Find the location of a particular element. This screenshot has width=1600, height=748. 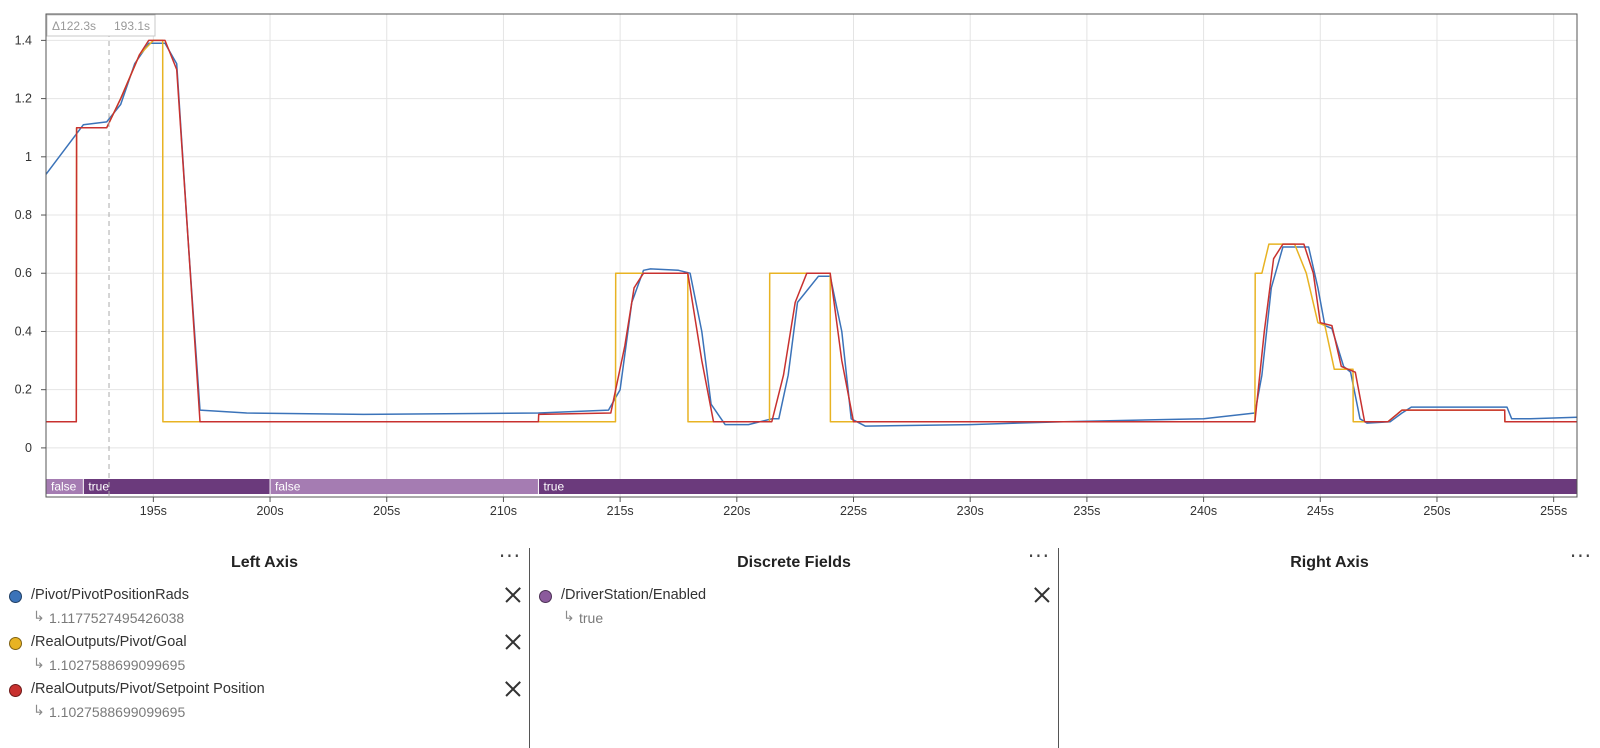

field-name: /Pivot/PivotPositionRads is located at coordinates (110, 595).